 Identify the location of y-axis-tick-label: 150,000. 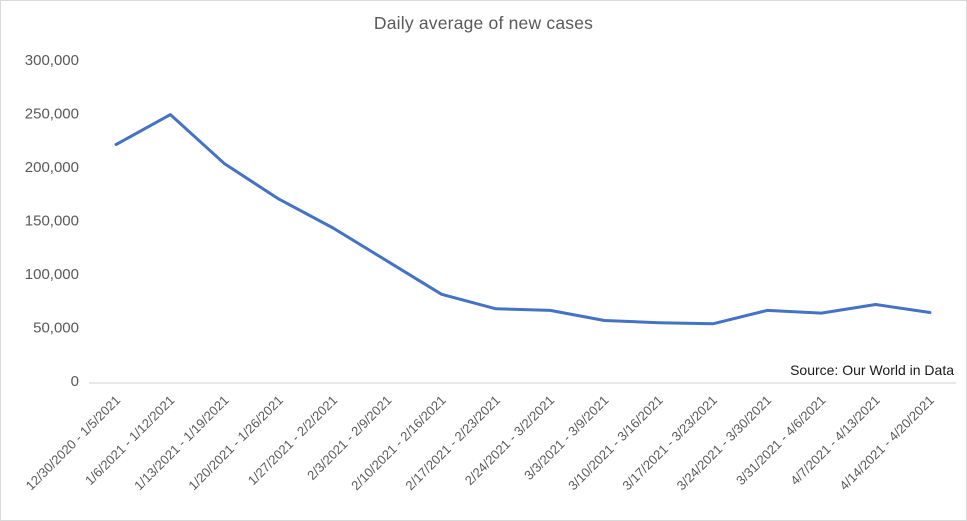
(52, 221).